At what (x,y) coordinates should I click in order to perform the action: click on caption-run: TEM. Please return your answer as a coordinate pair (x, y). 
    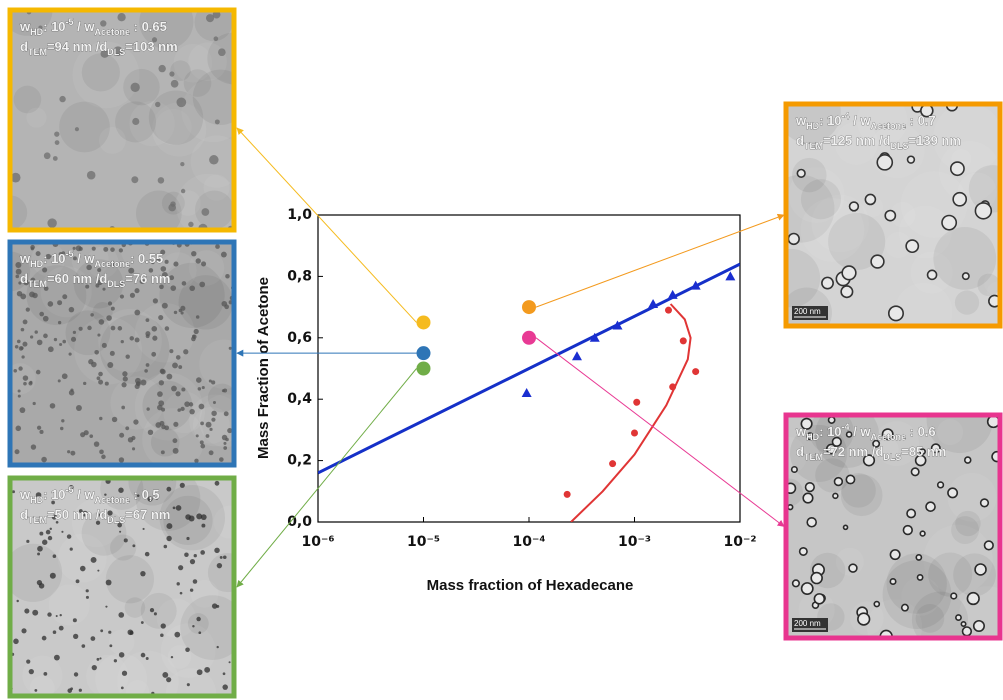
    Looking at the image, I should click on (37, 284).